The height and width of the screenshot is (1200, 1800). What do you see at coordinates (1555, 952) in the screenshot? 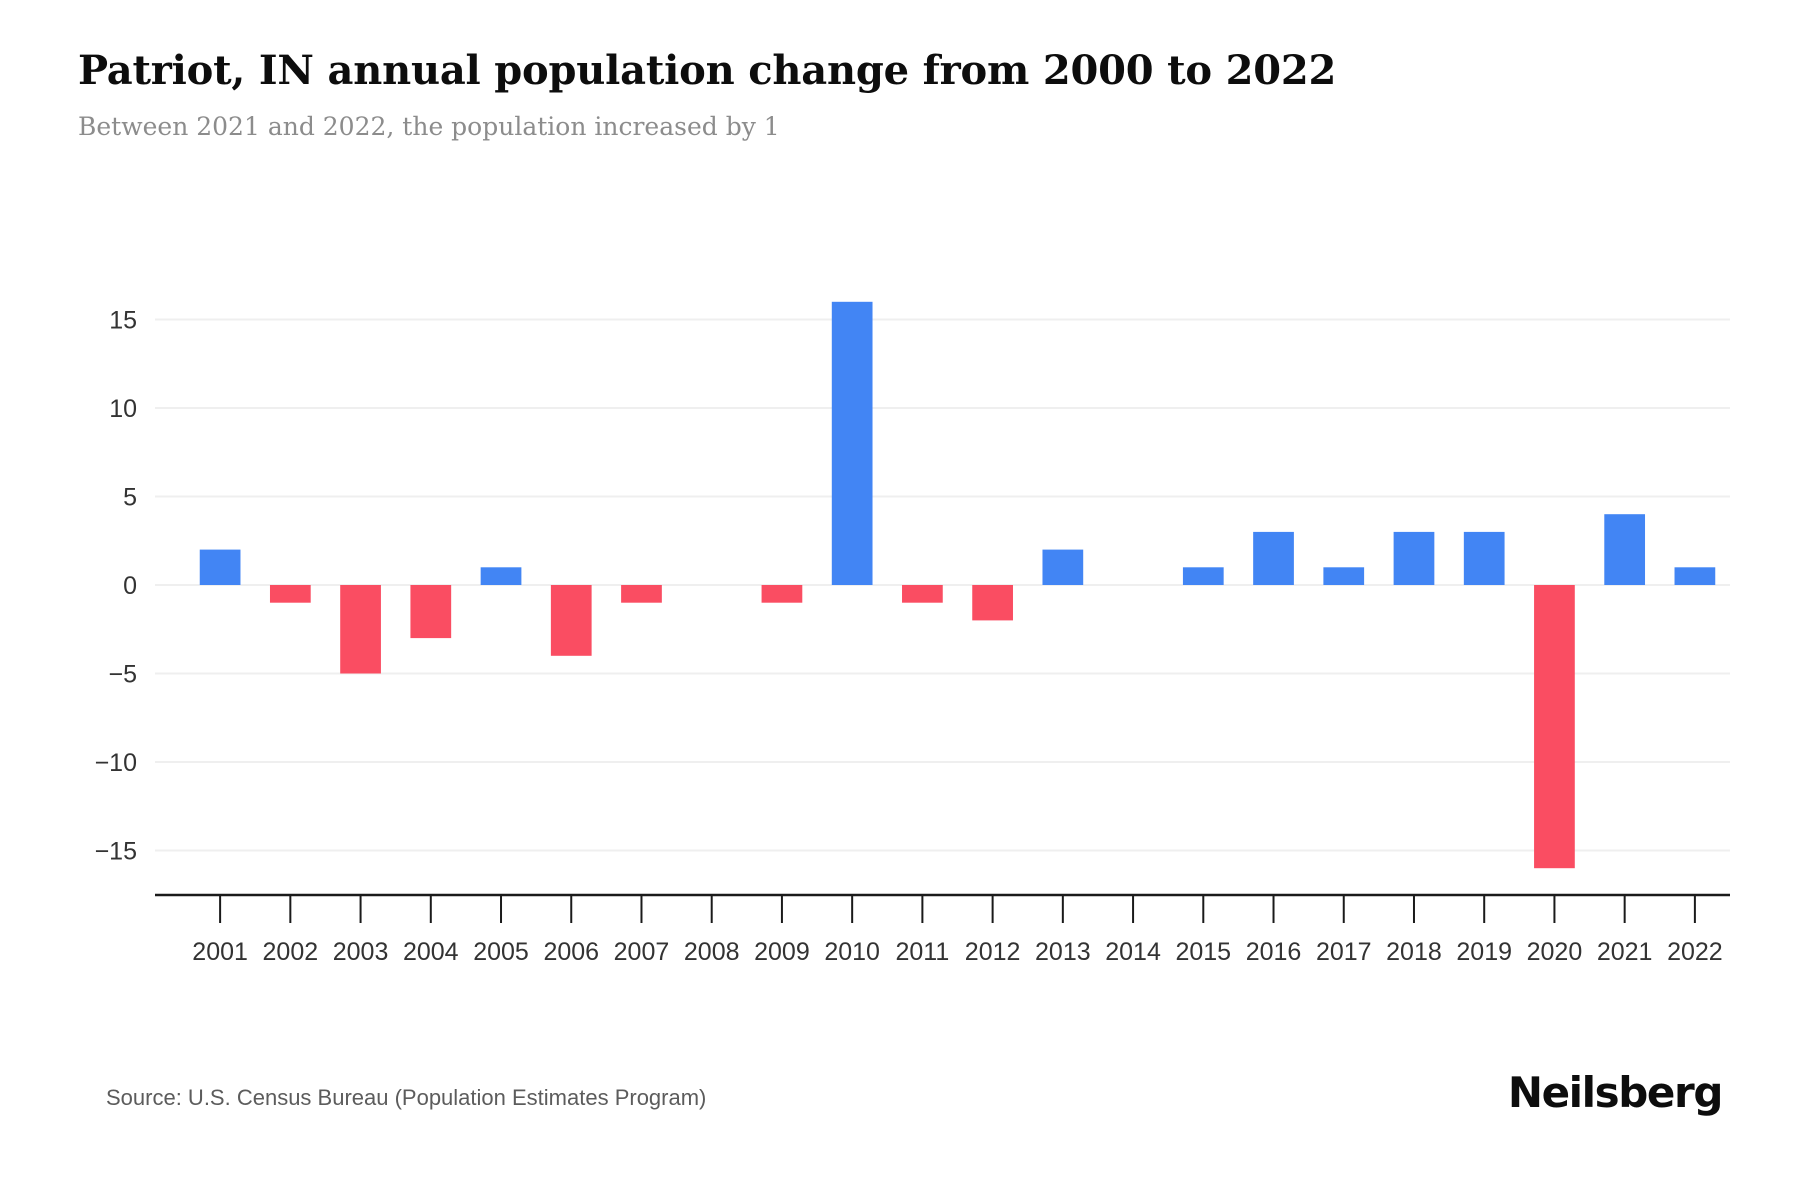
I see `x-axis-tick-label: 2020` at bounding box center [1555, 952].